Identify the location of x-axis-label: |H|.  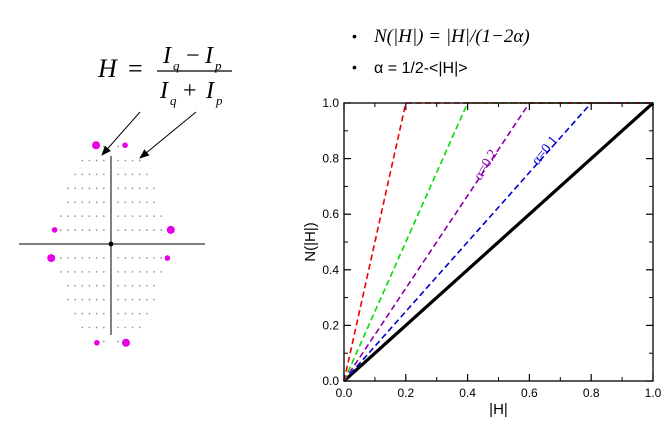
(498, 409).